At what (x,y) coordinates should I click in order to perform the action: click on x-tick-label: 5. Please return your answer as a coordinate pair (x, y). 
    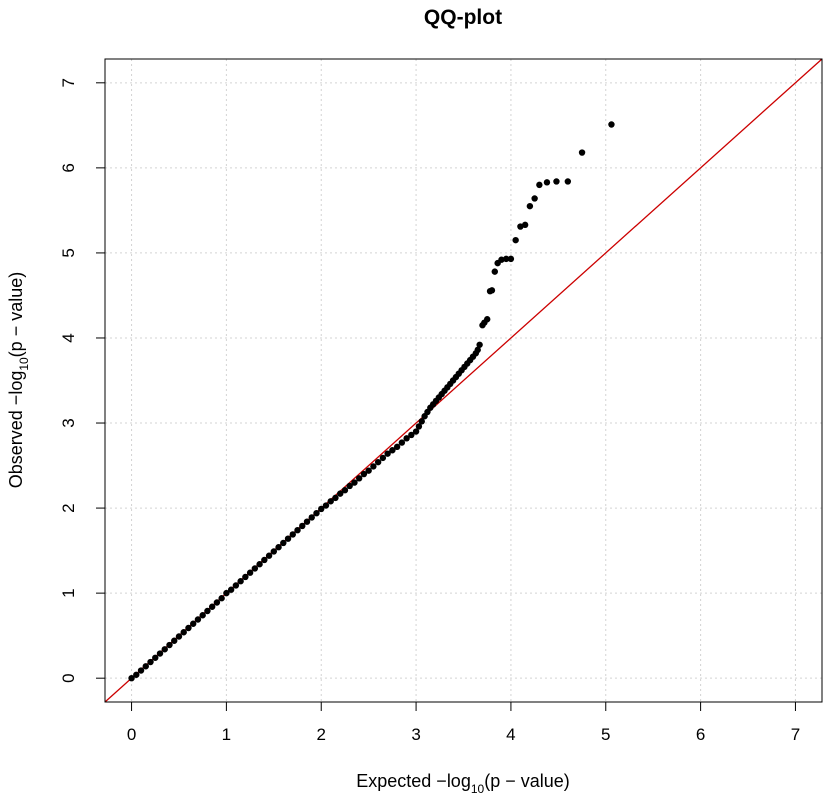
    Looking at the image, I should click on (605, 734).